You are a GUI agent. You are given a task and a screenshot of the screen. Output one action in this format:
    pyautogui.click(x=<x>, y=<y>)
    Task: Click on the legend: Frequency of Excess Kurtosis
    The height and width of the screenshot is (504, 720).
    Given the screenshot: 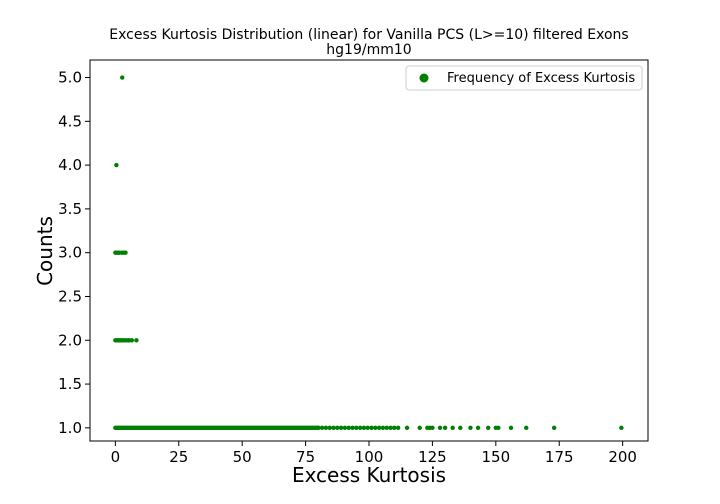 What is the action you would take?
    pyautogui.click(x=524, y=78)
    